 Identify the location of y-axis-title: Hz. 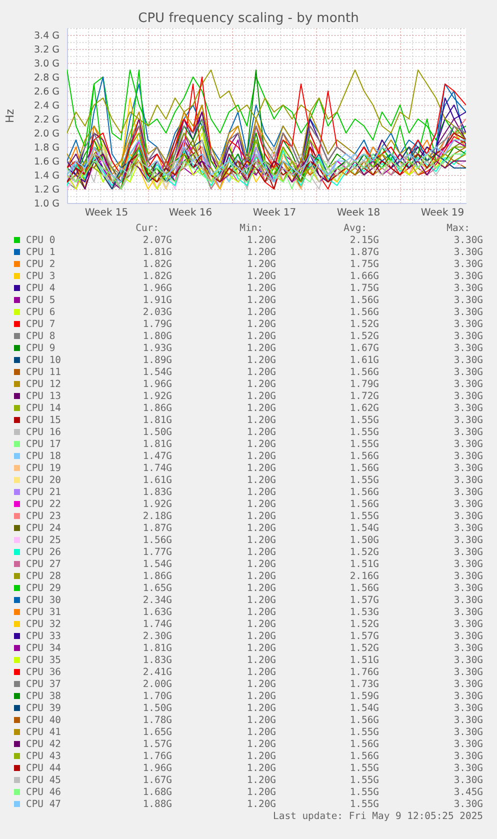
(10, 116).